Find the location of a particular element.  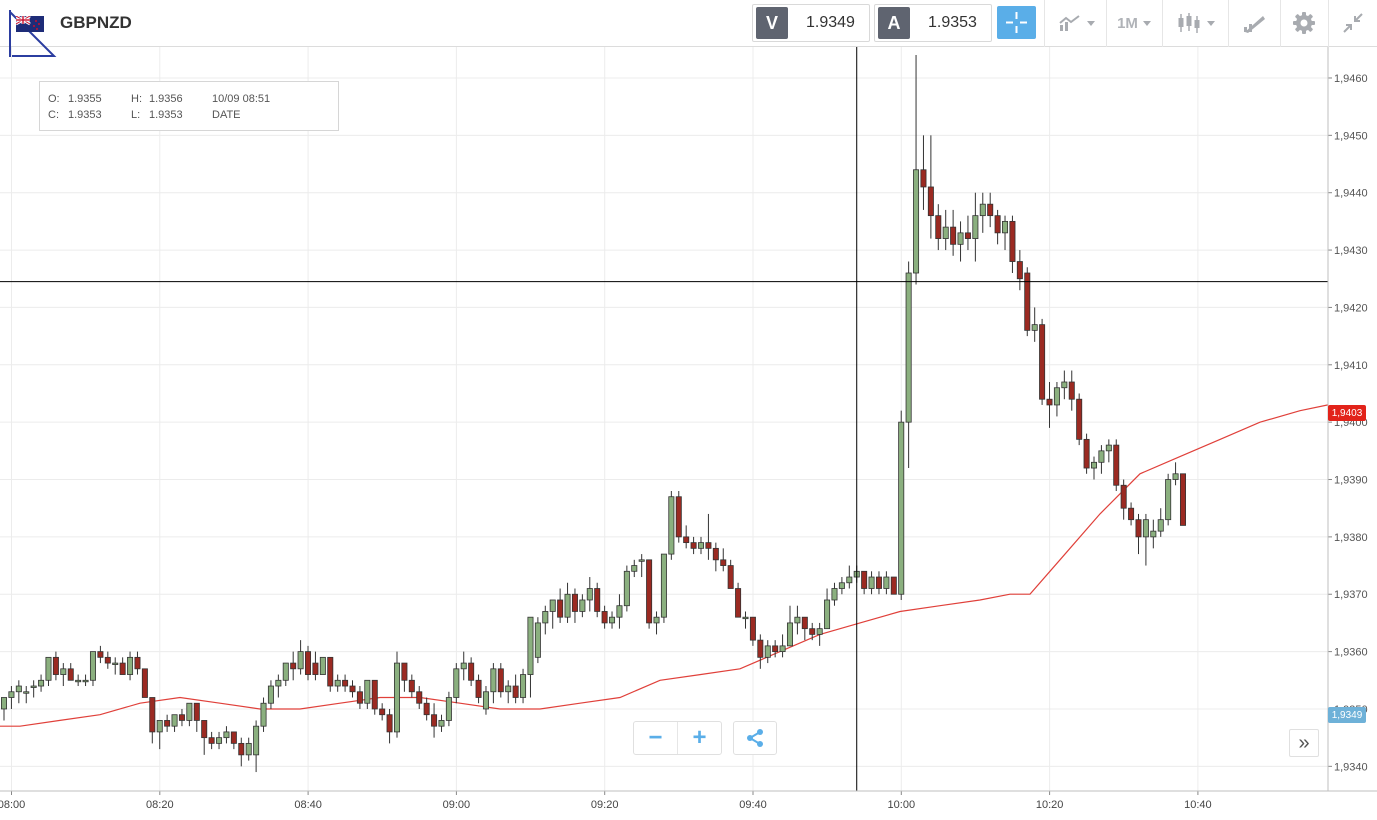

y-tick-label: 1,9440 is located at coordinates (1351, 194).